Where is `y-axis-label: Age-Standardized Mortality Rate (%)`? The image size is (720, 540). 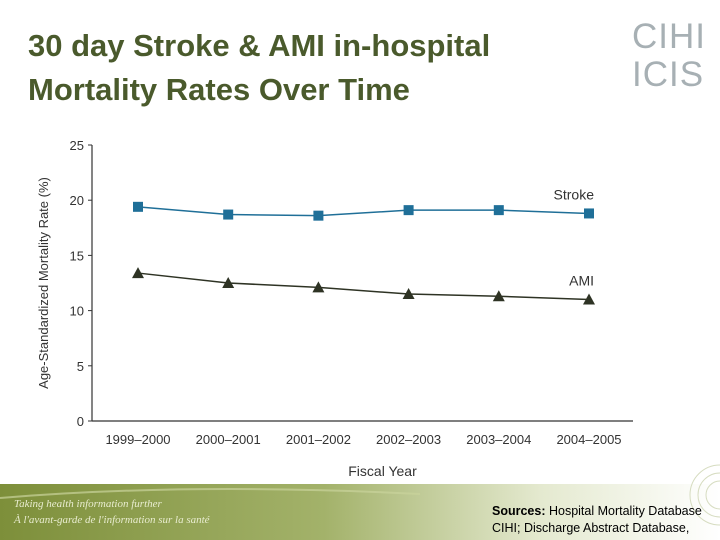
y-axis-label: Age-Standardized Mortality Rate (%) is located at coordinates (43, 283).